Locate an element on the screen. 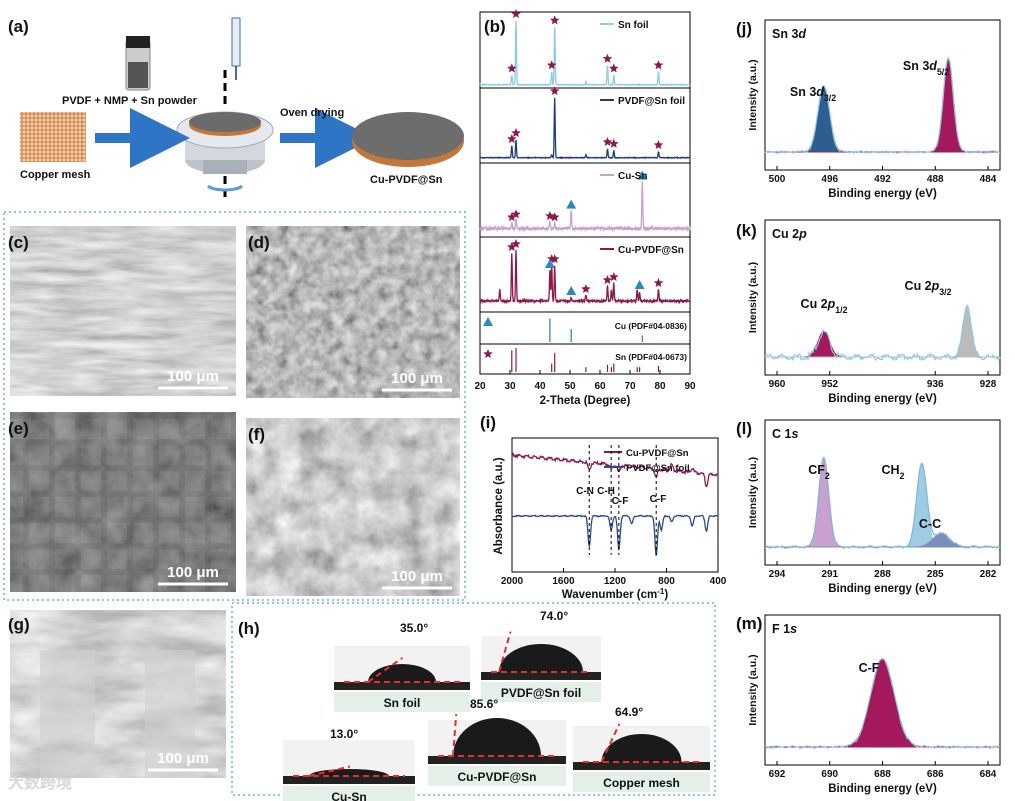 This screenshot has height=801, width=1015. panel-label: (m) is located at coordinates (749, 623).